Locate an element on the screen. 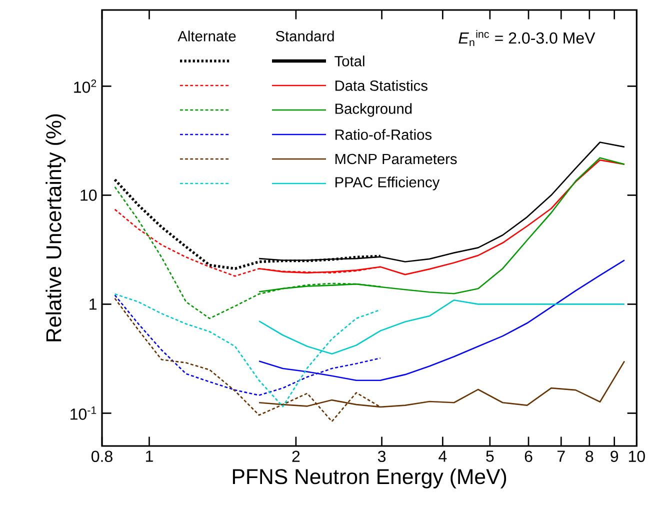  legend-label: PPAC Efficiency is located at coordinates (387, 183).